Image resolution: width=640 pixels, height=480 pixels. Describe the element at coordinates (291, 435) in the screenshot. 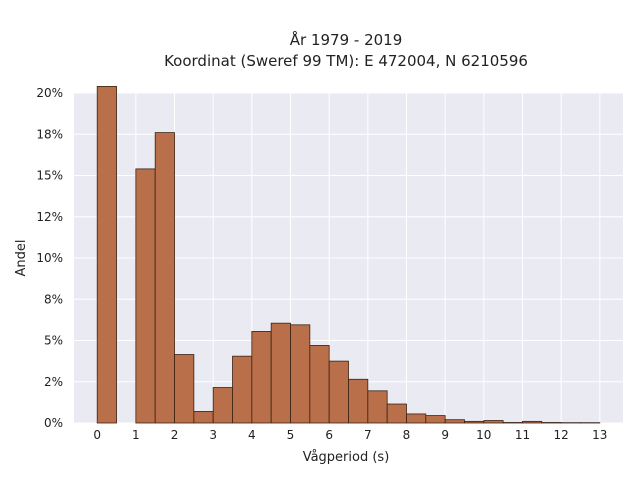

I see `x-tick-label: 5` at that location.